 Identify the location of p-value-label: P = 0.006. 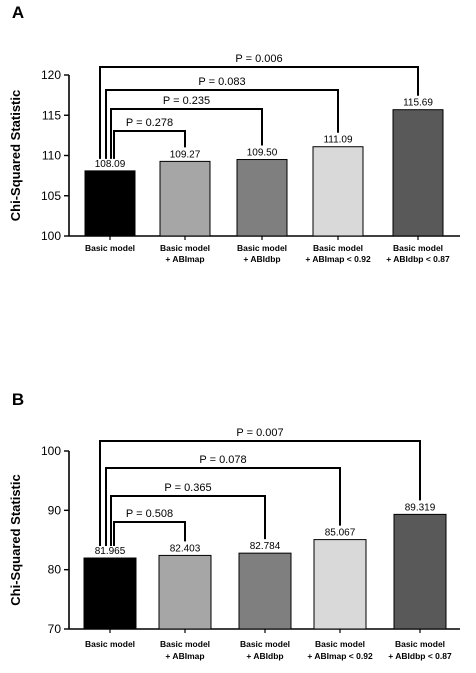
(258, 59).